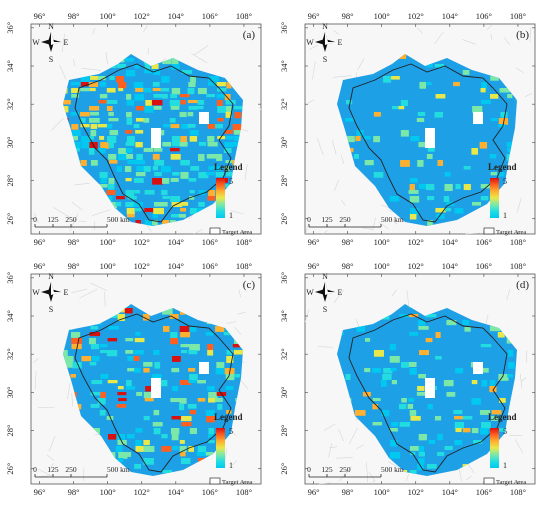 The width and height of the screenshot is (550, 507). I want to click on y-tick-label: 34°, so click(10, 66).